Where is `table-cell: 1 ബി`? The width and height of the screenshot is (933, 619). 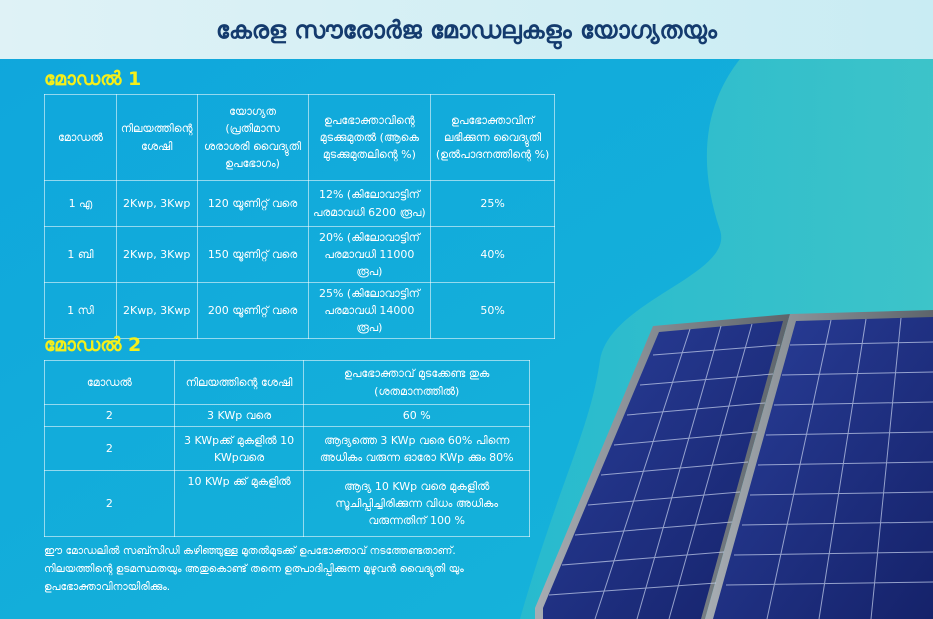 table-cell: 1 ബി is located at coordinates (80, 254).